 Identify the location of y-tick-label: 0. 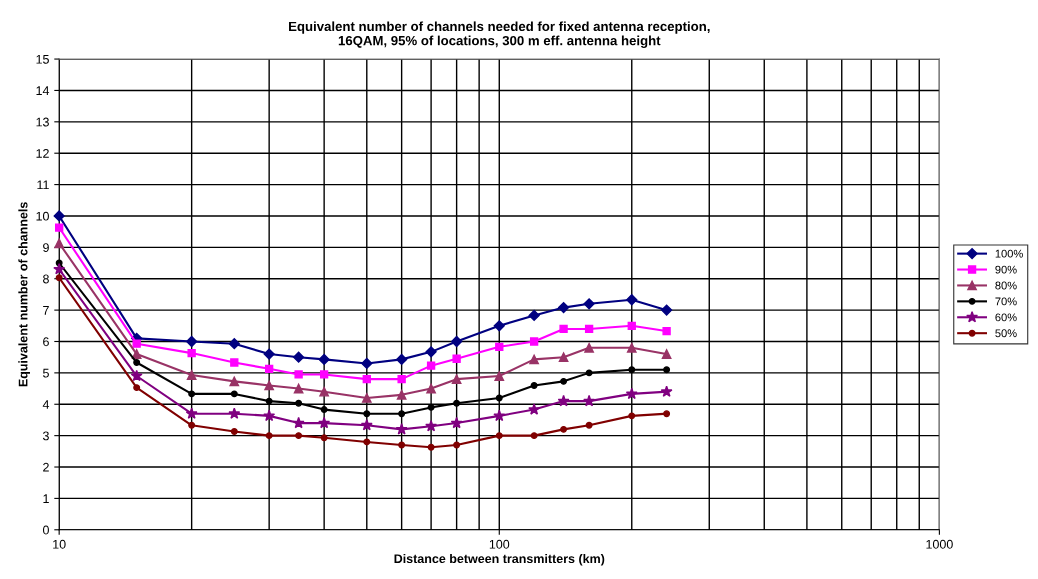
(45, 530).